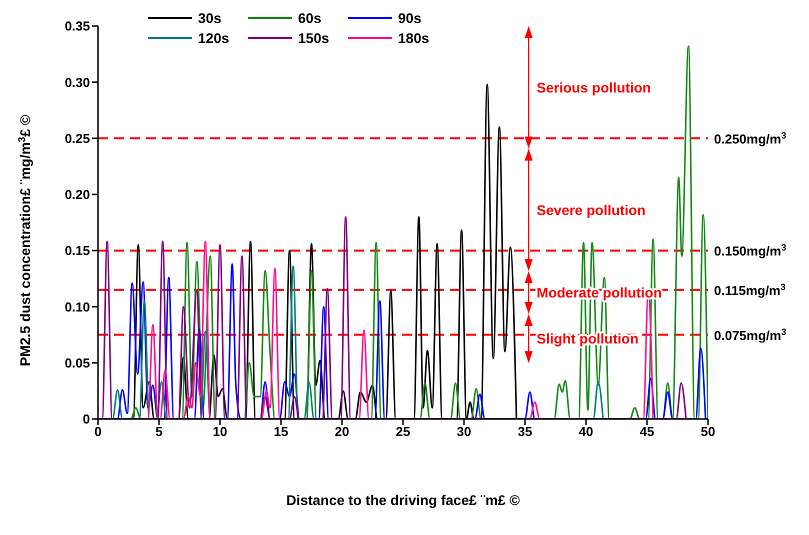 This screenshot has width=809, height=535. What do you see at coordinates (77, 82) in the screenshot?
I see `y-tick-label: 0.30` at bounding box center [77, 82].